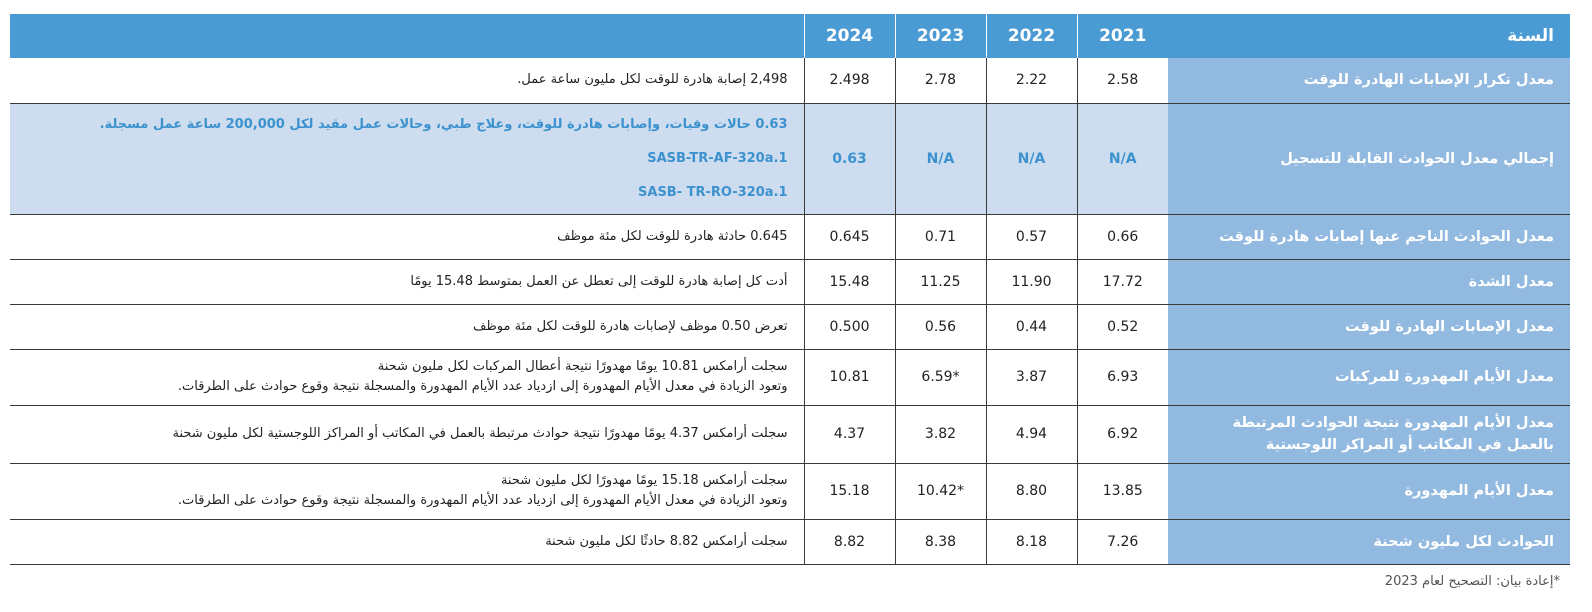 The image size is (1592, 612). I want to click on value-2022: 2.22, so click(1031, 80).